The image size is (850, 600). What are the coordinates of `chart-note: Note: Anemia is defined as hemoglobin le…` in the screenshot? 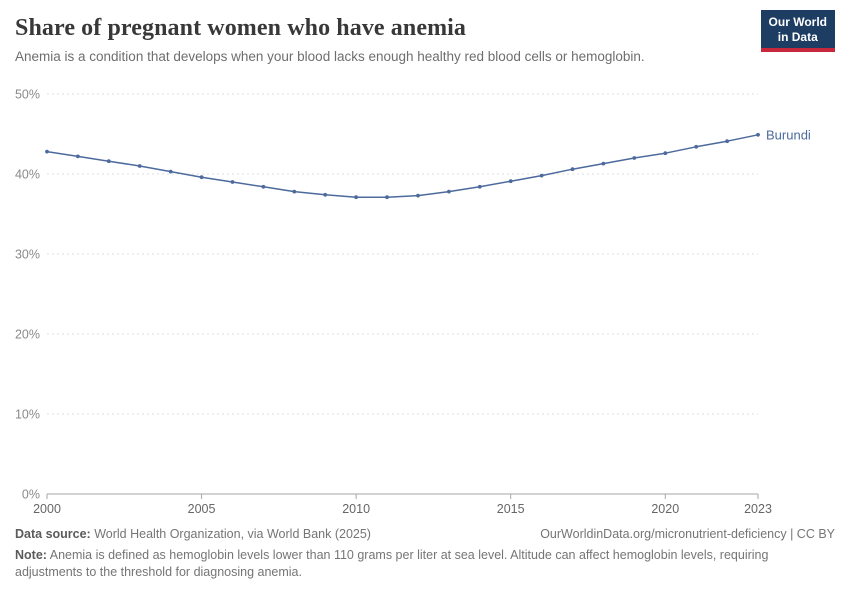 It's located at (425, 564).